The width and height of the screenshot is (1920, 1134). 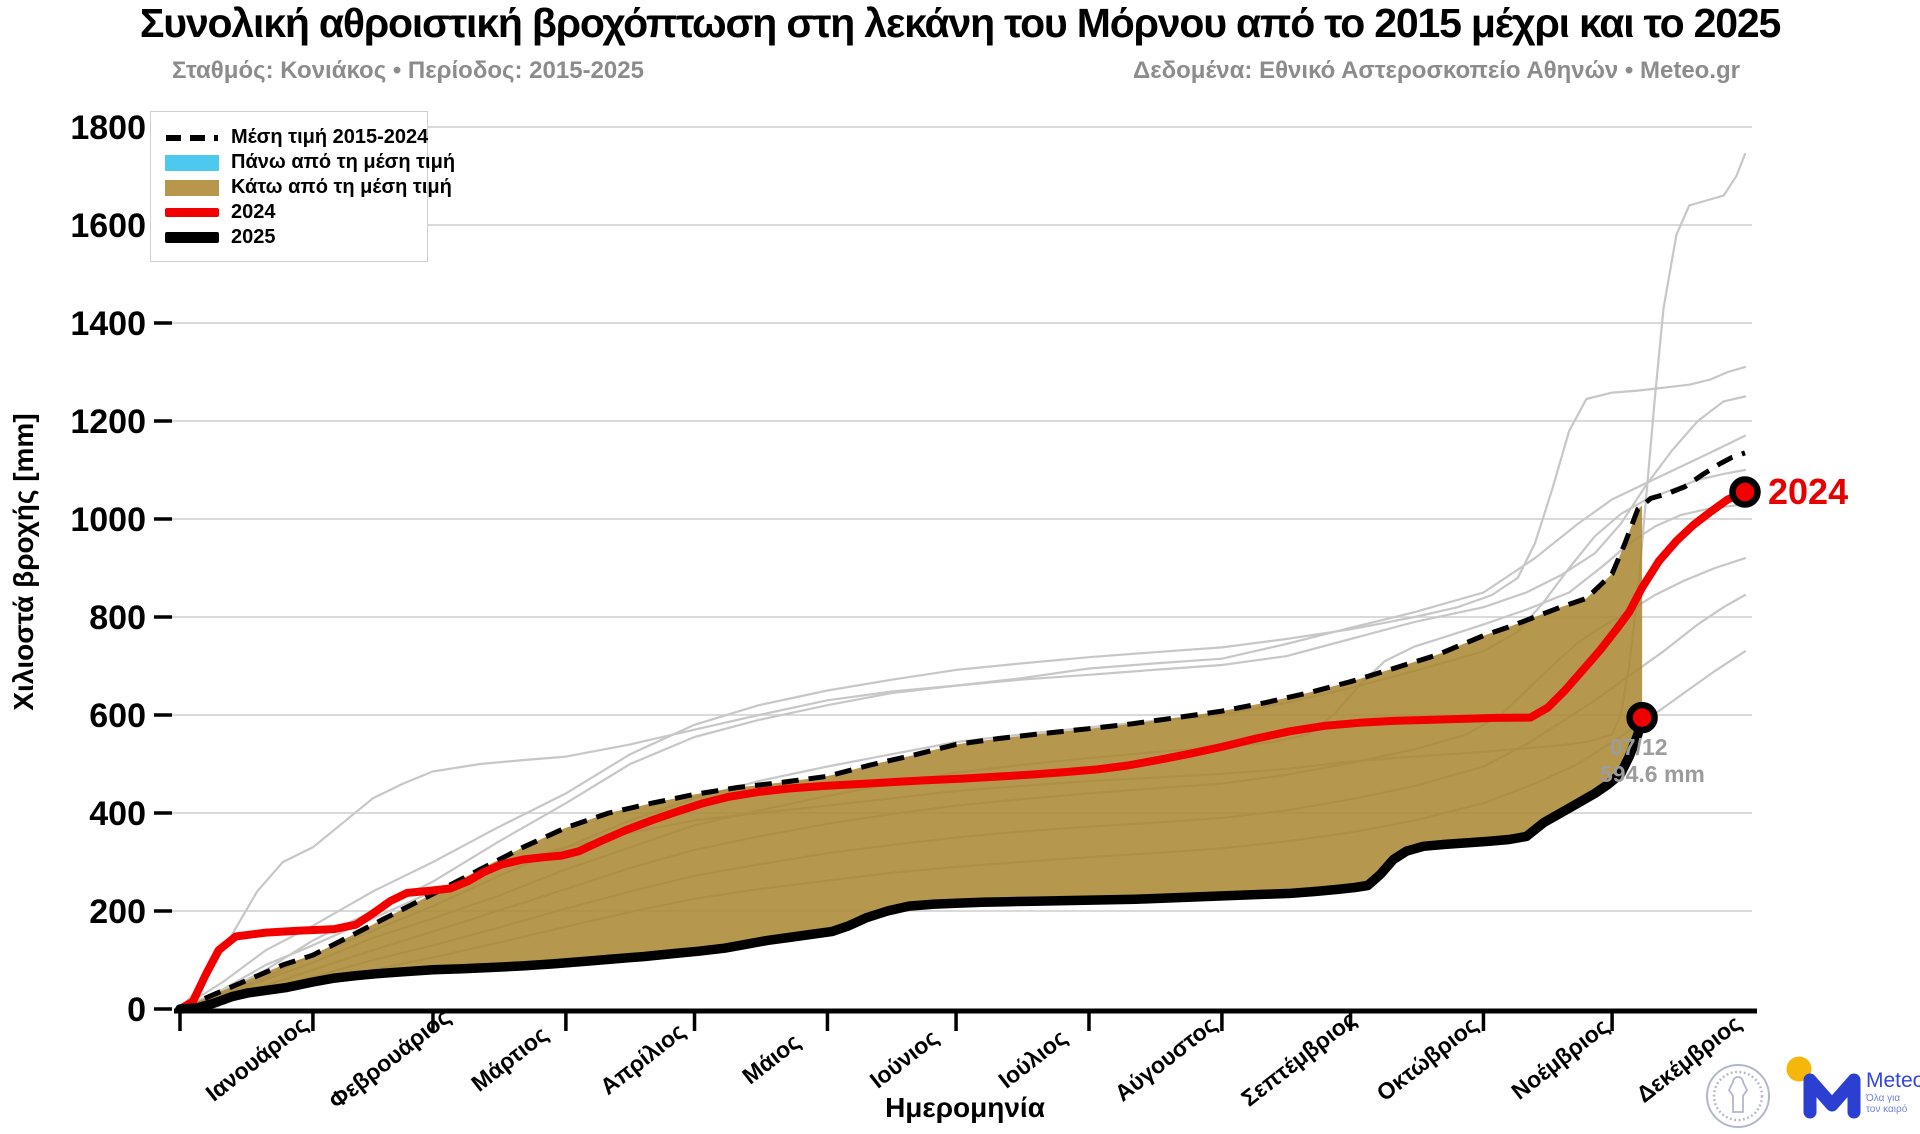 What do you see at coordinates (904, 1058) in the screenshot?
I see `x-tick-label-month: Ιούνιος` at bounding box center [904, 1058].